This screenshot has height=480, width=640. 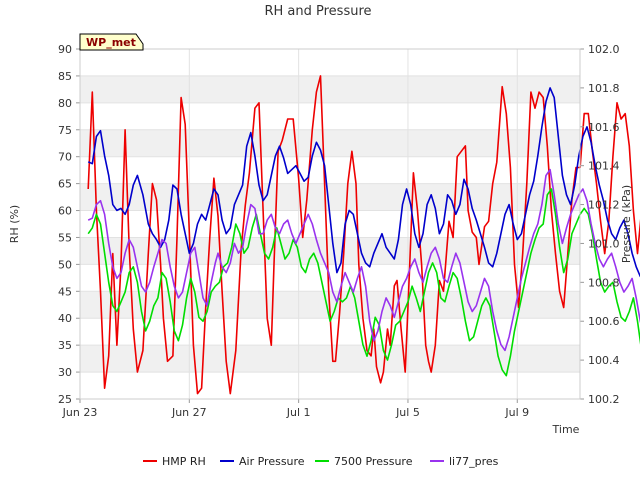 What do you see at coordinates (65, 49) in the screenshot?
I see `left-tick-label: 90` at bounding box center [65, 49].